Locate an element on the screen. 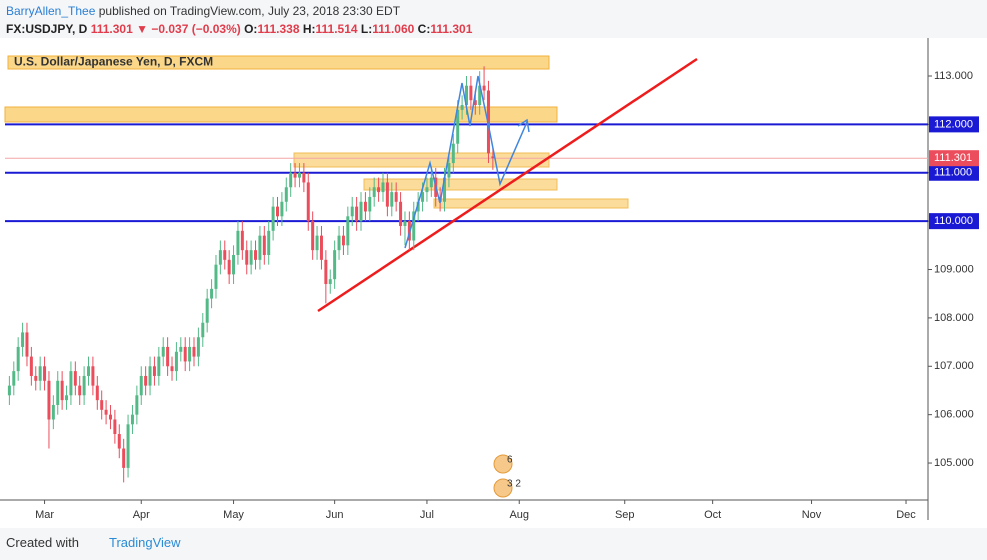 The image size is (987, 560). author: BarryAllen_Thee is located at coordinates (51, 11).